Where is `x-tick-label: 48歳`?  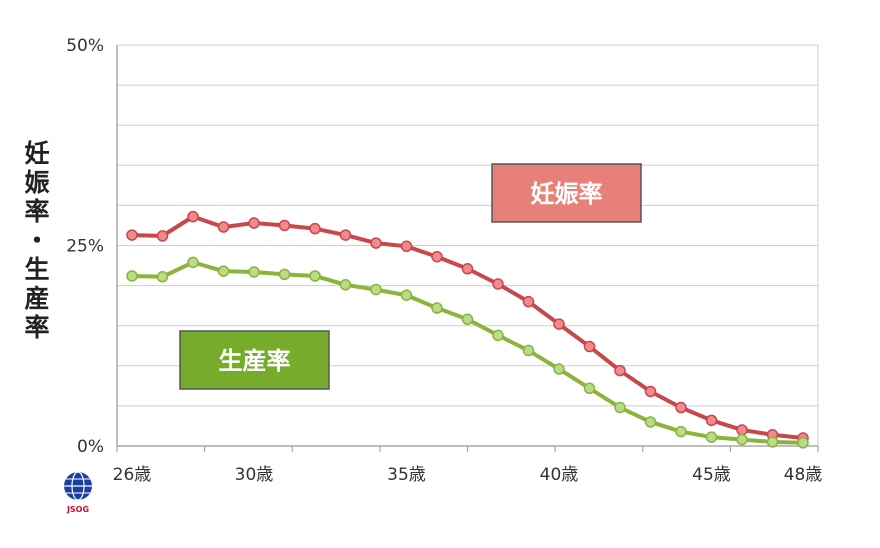
x-tick-label: 48歳 is located at coordinates (803, 475).